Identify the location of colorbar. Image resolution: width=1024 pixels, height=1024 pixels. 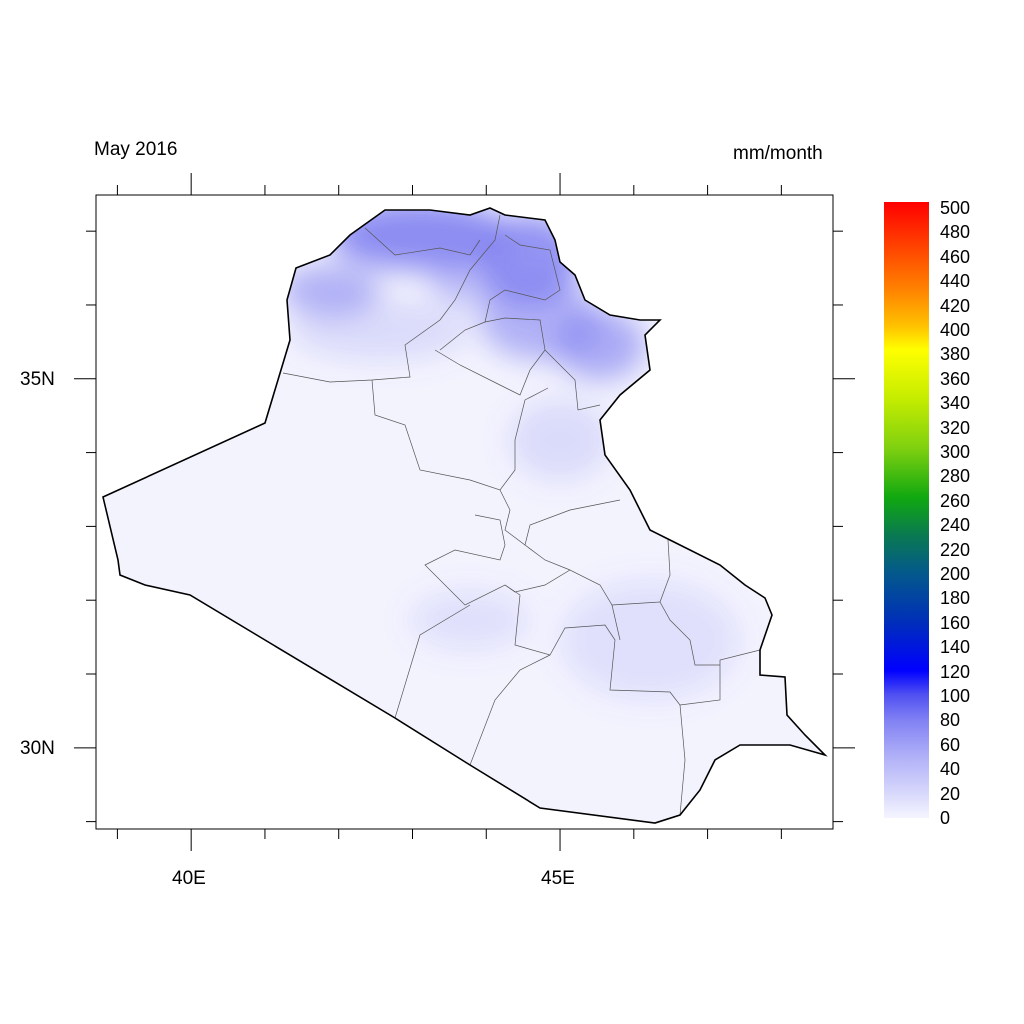
(906, 510).